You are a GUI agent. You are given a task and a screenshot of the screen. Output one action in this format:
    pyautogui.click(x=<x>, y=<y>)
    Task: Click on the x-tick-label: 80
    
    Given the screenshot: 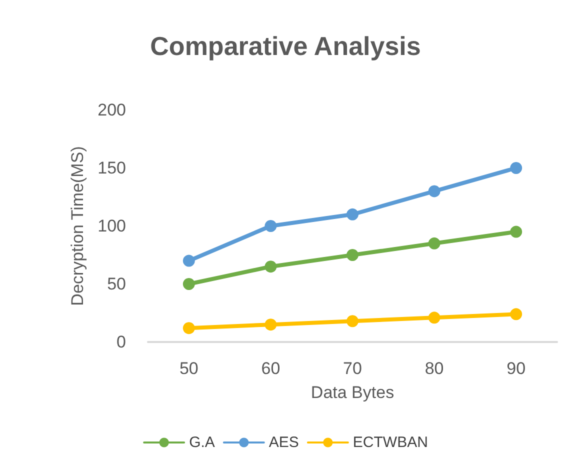 What is the action you would take?
    pyautogui.click(x=434, y=368)
    